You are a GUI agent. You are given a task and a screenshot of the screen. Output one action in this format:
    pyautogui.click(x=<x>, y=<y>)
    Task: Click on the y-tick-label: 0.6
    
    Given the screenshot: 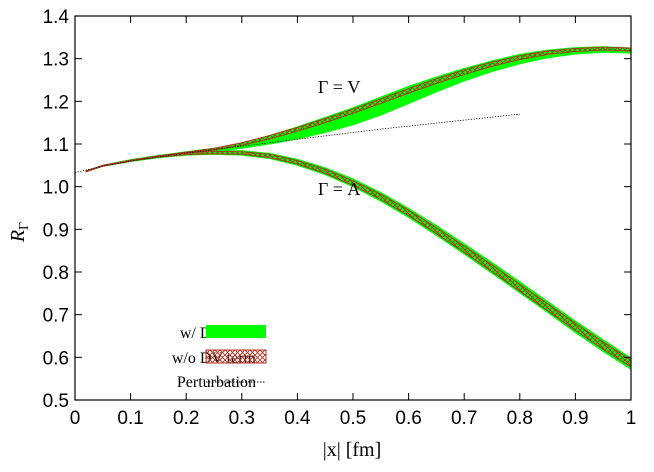 What is the action you would take?
    pyautogui.click(x=56, y=358)
    